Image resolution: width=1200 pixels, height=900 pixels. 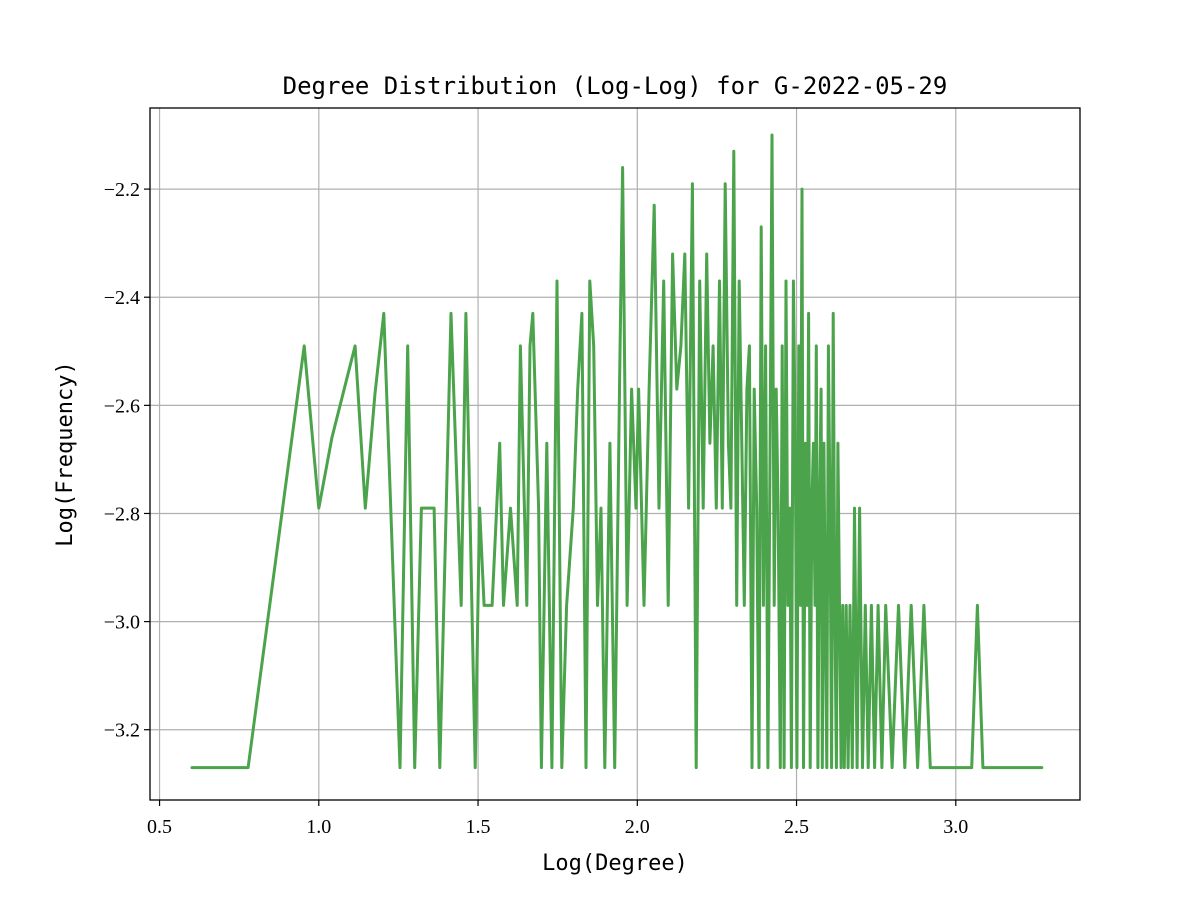 What do you see at coordinates (122, 190) in the screenshot?
I see `y-tick-label: −2.2` at bounding box center [122, 190].